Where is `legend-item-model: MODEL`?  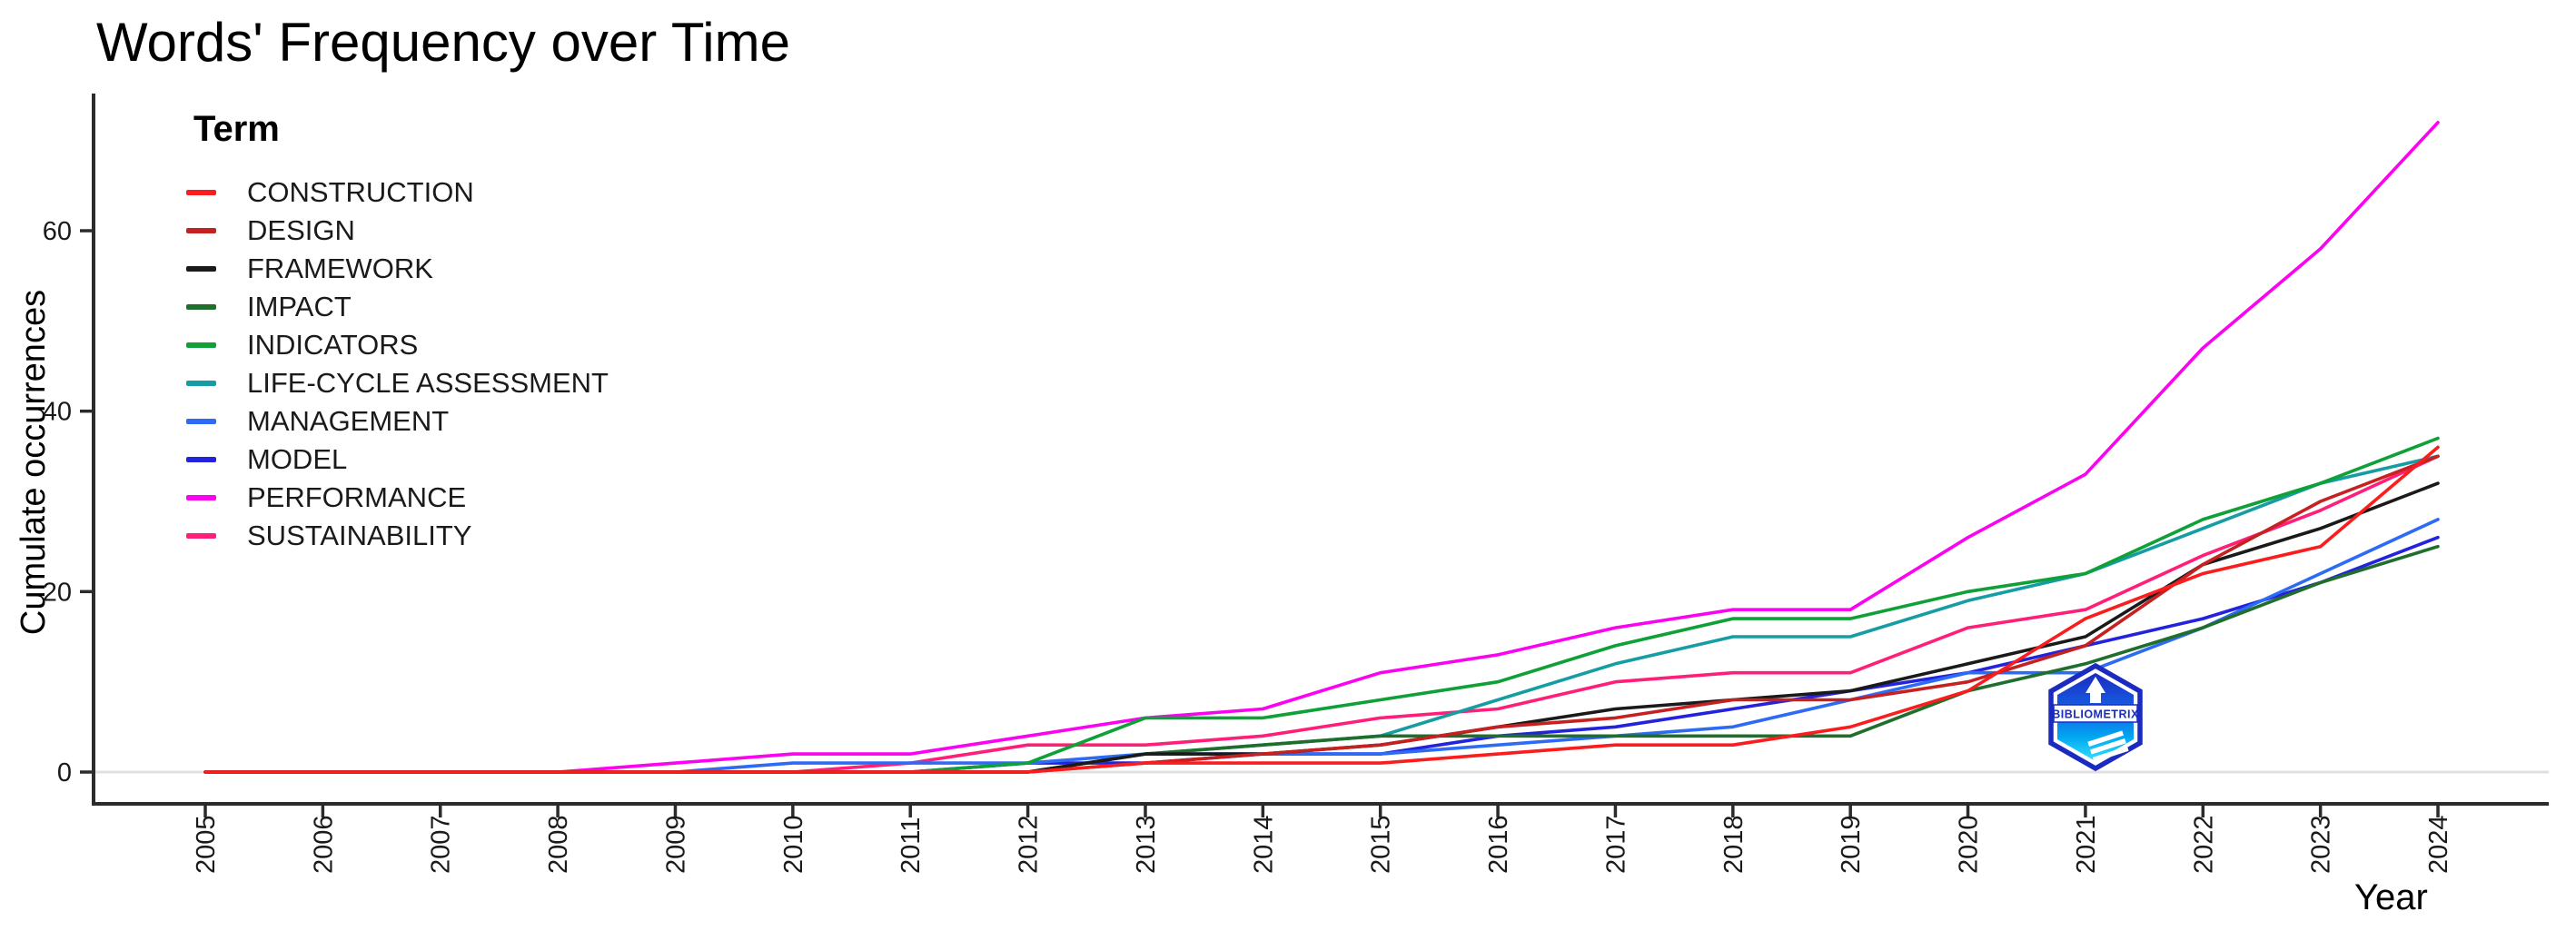 legend-item-model: MODEL is located at coordinates (397, 460).